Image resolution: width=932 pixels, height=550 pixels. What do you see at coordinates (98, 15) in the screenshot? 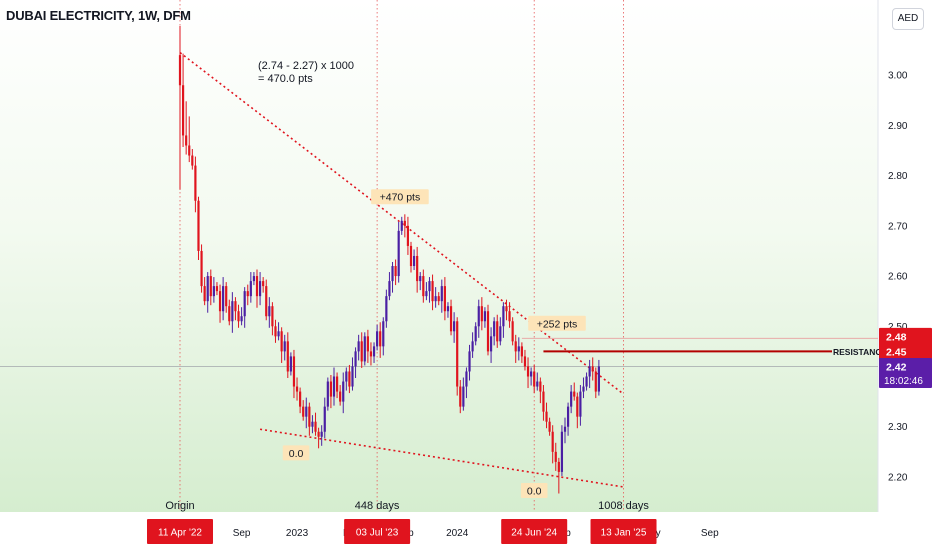
I see `chart-title: DUBAI ELECTRICITY, 1W, DFM` at bounding box center [98, 15].